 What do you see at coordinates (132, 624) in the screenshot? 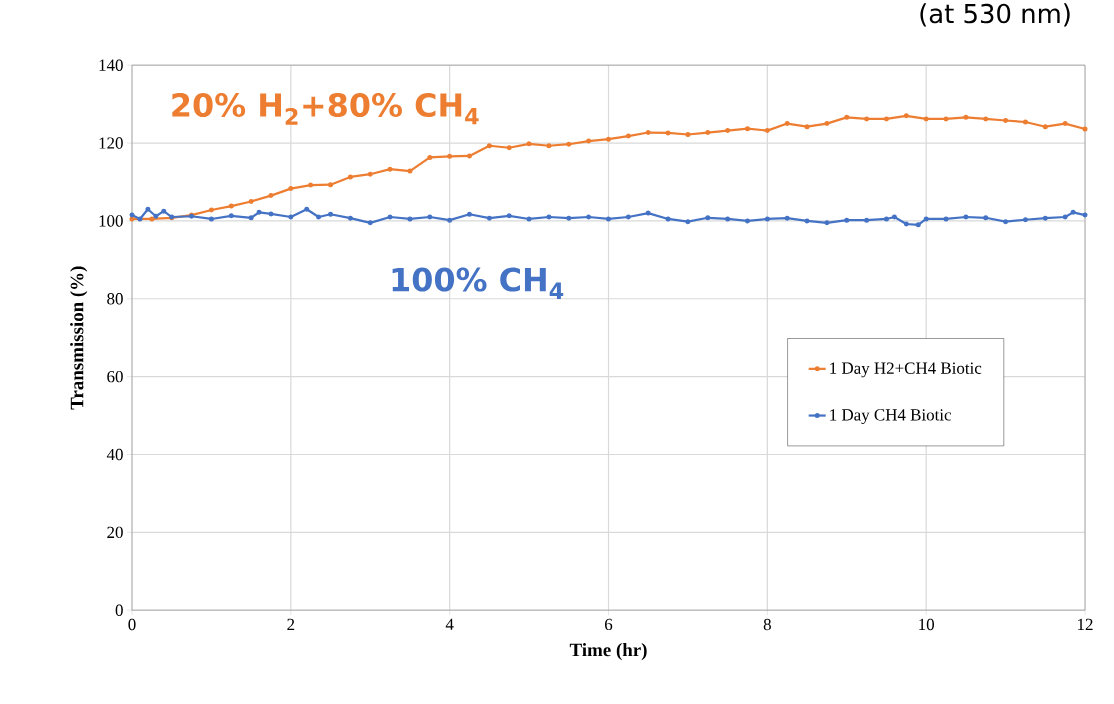
I see `x-tick-label: 0` at bounding box center [132, 624].